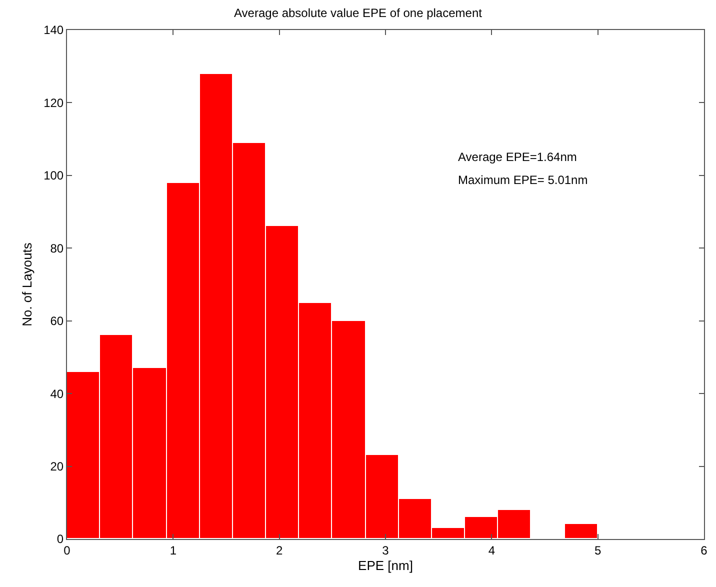 The image size is (716, 587). Describe the element at coordinates (492, 550) in the screenshot. I see `x-tick-label: 4` at that location.